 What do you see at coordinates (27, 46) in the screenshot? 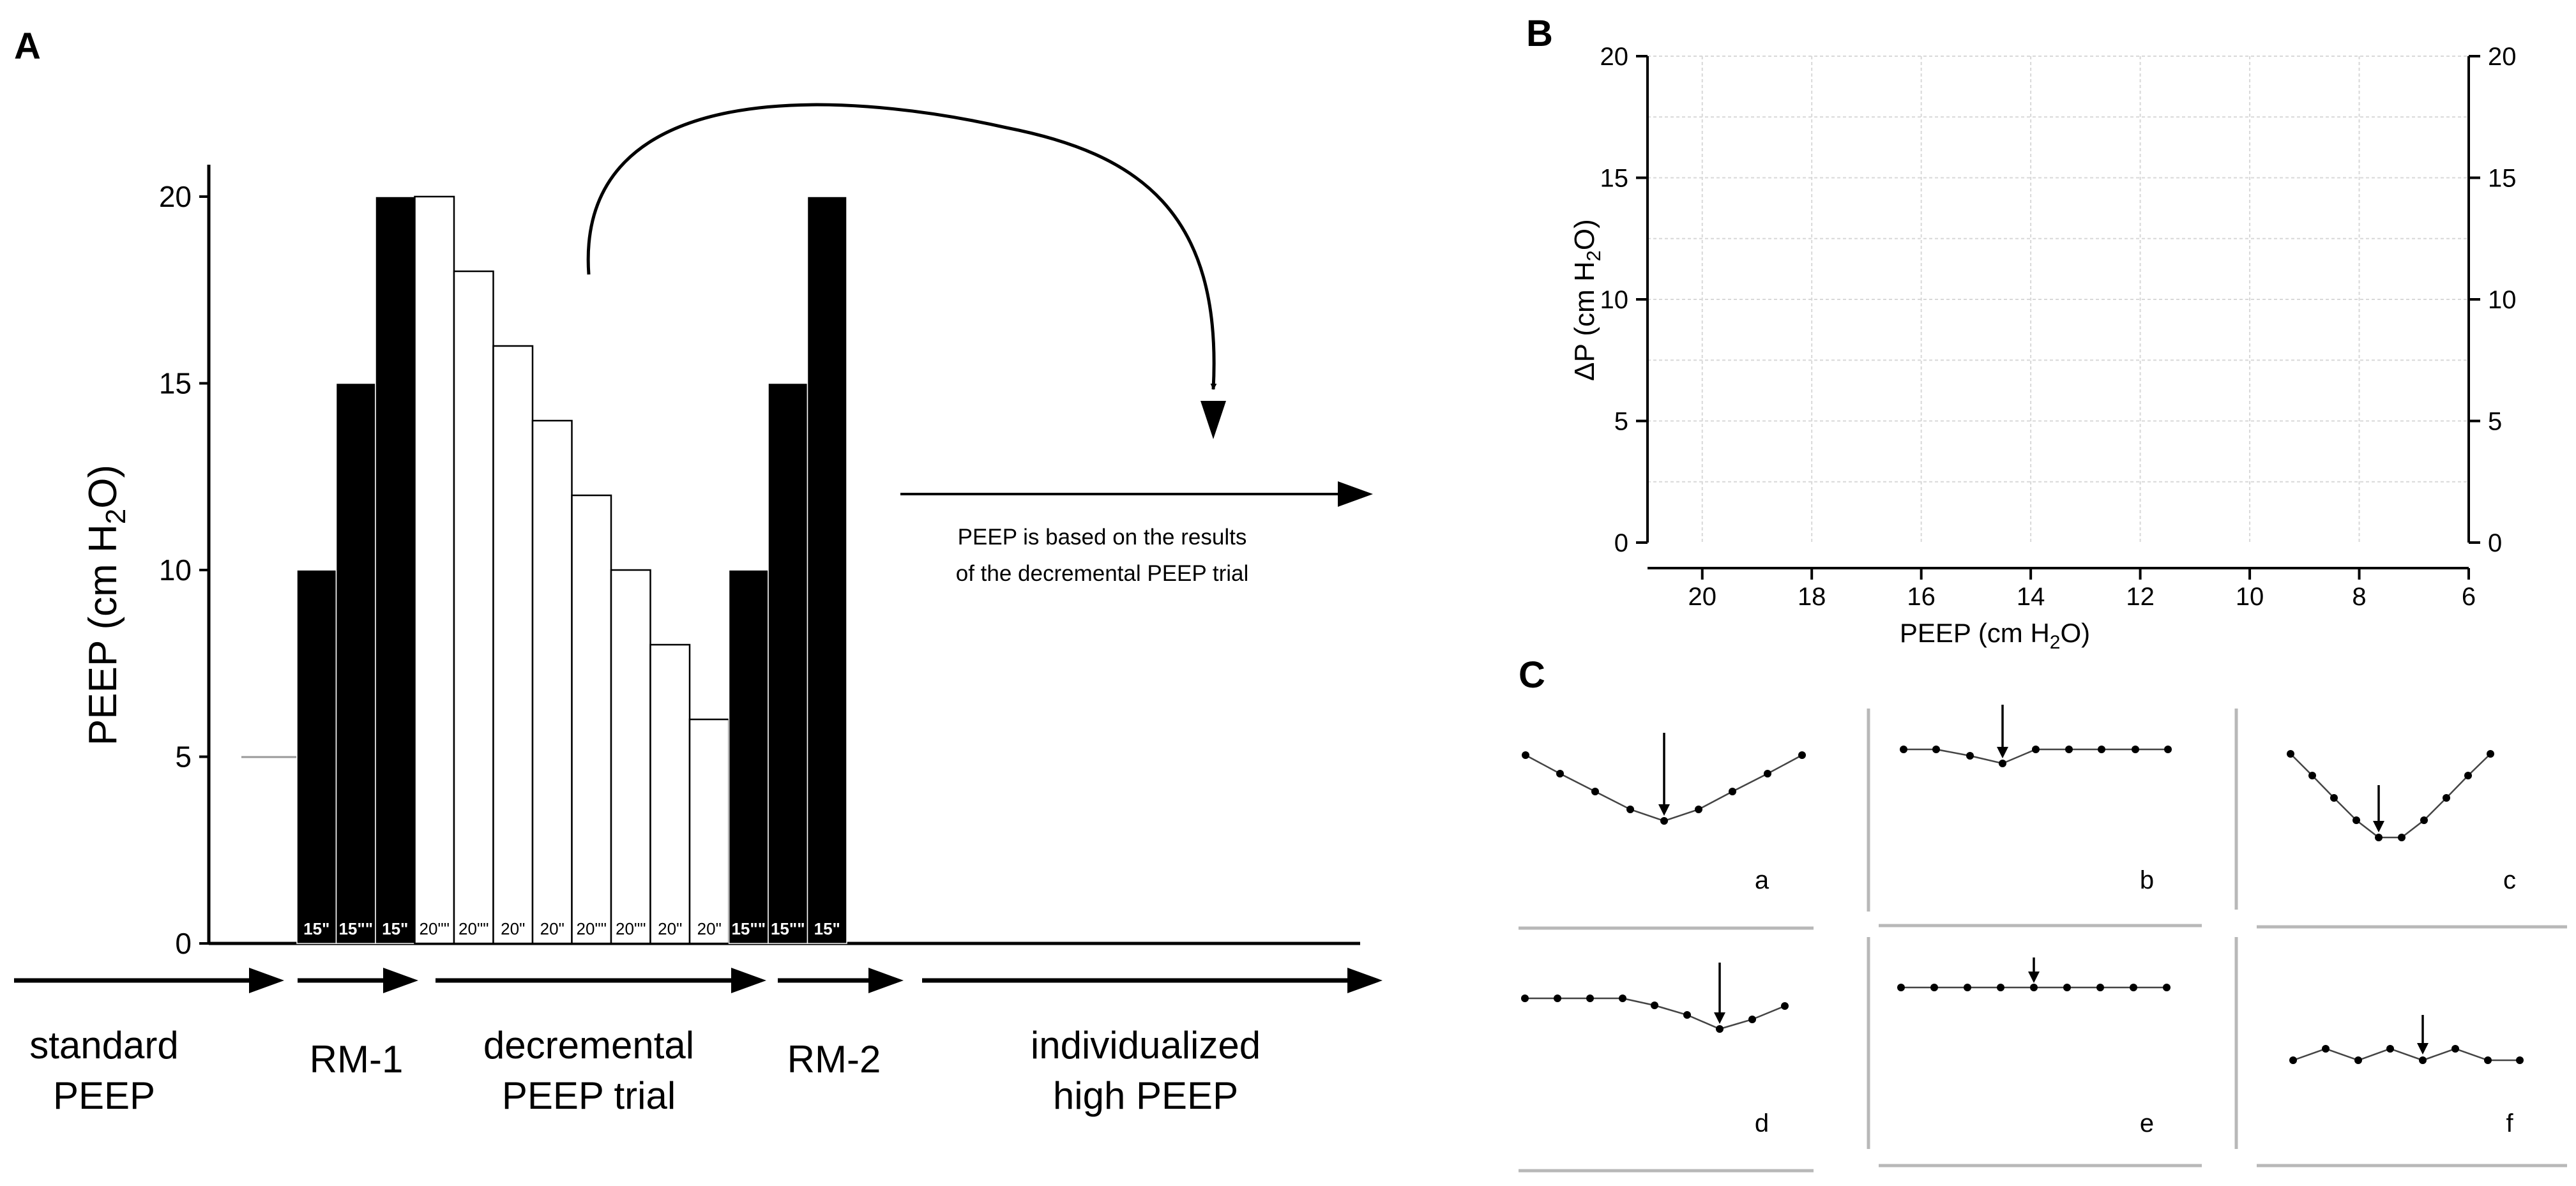
I see `panel-a-letter: A` at bounding box center [27, 46].